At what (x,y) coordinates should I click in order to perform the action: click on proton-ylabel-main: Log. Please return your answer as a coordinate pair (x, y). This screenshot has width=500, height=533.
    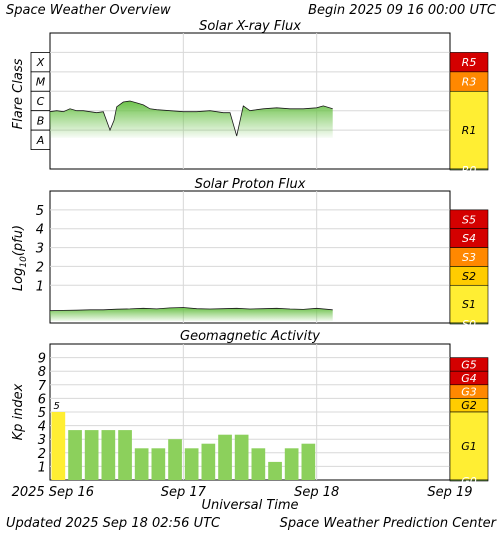
    Looking at the image, I should click on (18, 279).